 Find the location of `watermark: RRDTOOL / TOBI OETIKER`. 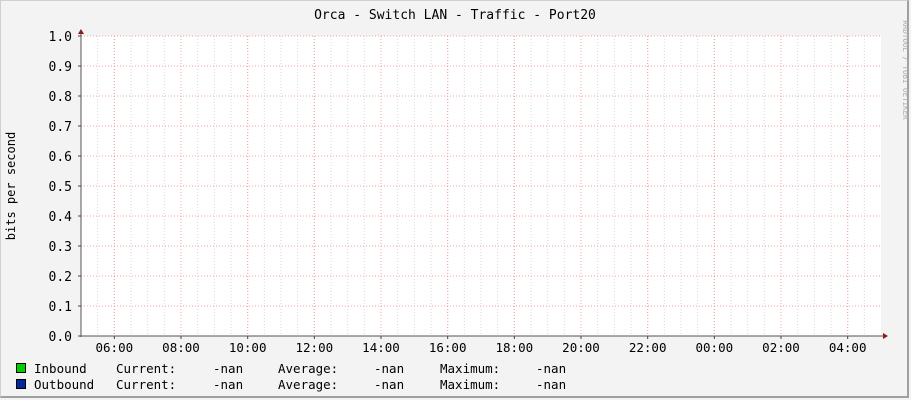

watermark: RRDTOOL / TOBI OETIKER is located at coordinates (905, 70).